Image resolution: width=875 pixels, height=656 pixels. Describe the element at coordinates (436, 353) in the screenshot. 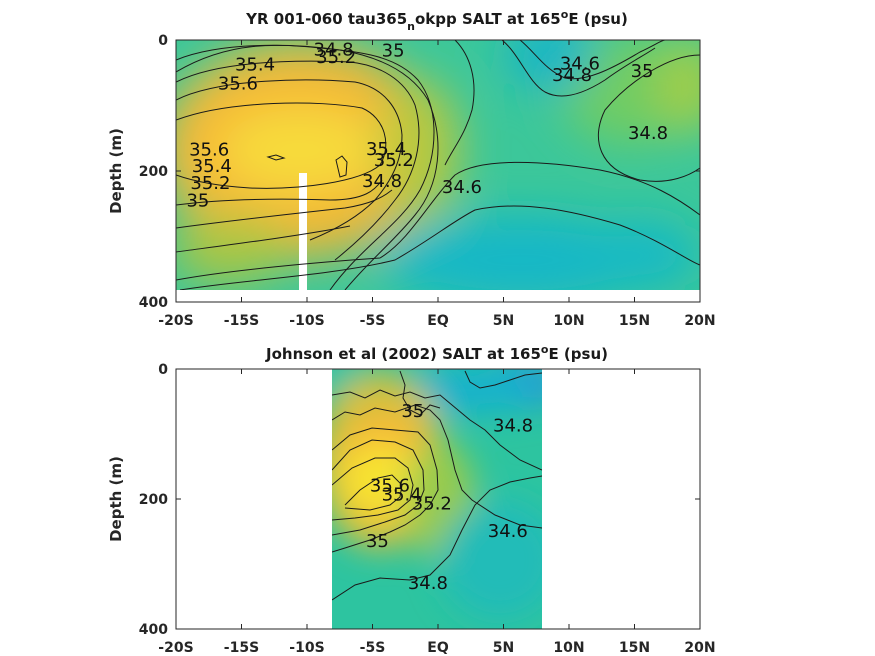

I see `bottom-title: Johnson et al (2002) SALT at 165oE (psu)` at that location.